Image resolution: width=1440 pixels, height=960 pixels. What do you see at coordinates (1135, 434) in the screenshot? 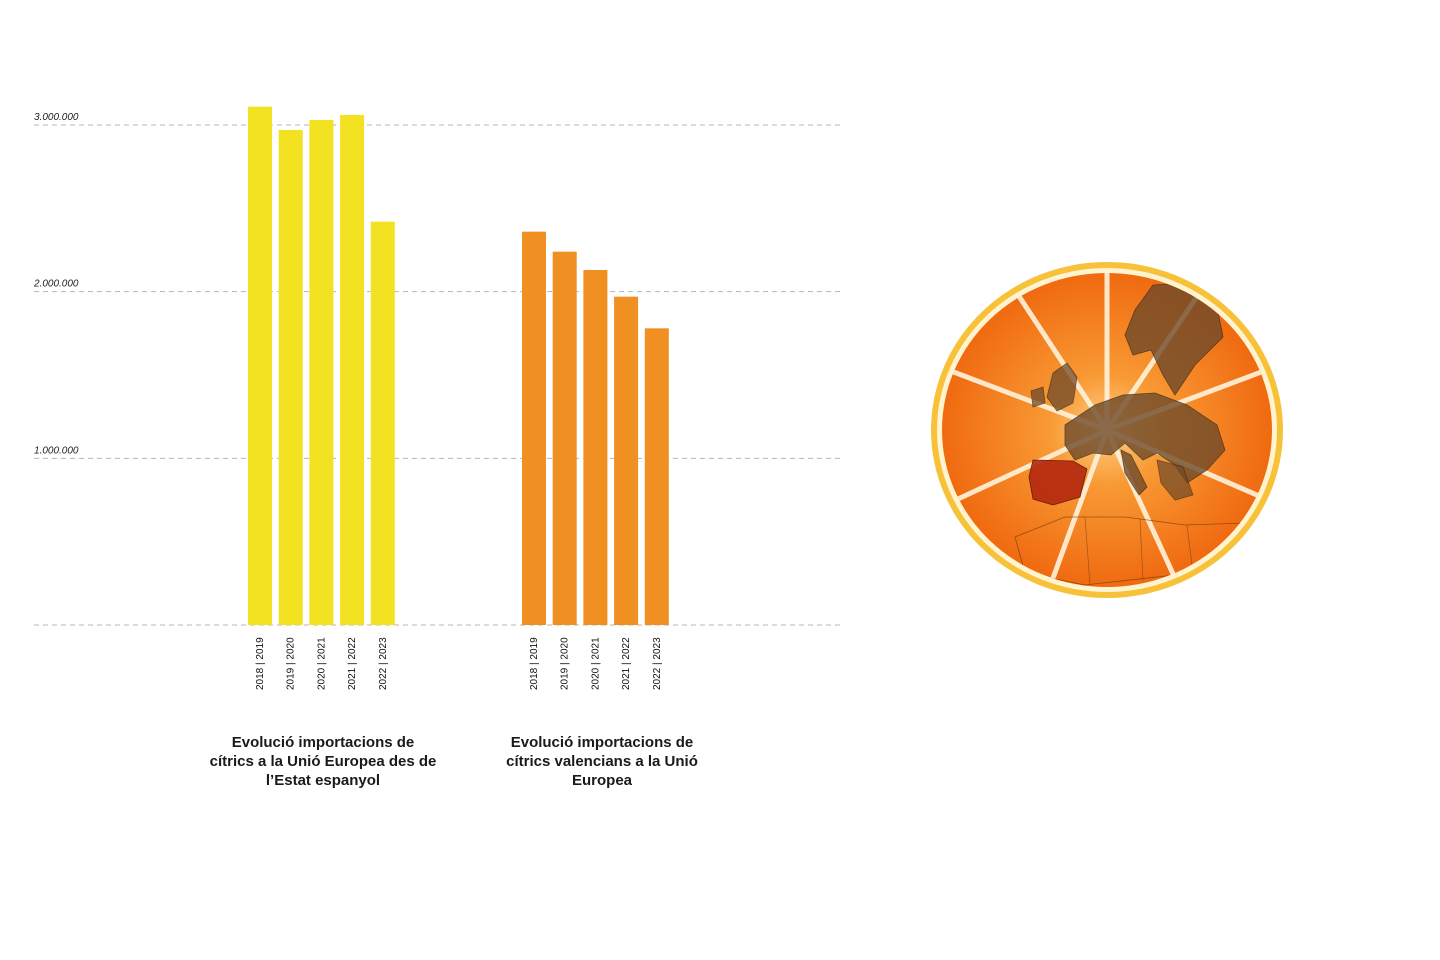
I see `europe-map` at bounding box center [1135, 434].